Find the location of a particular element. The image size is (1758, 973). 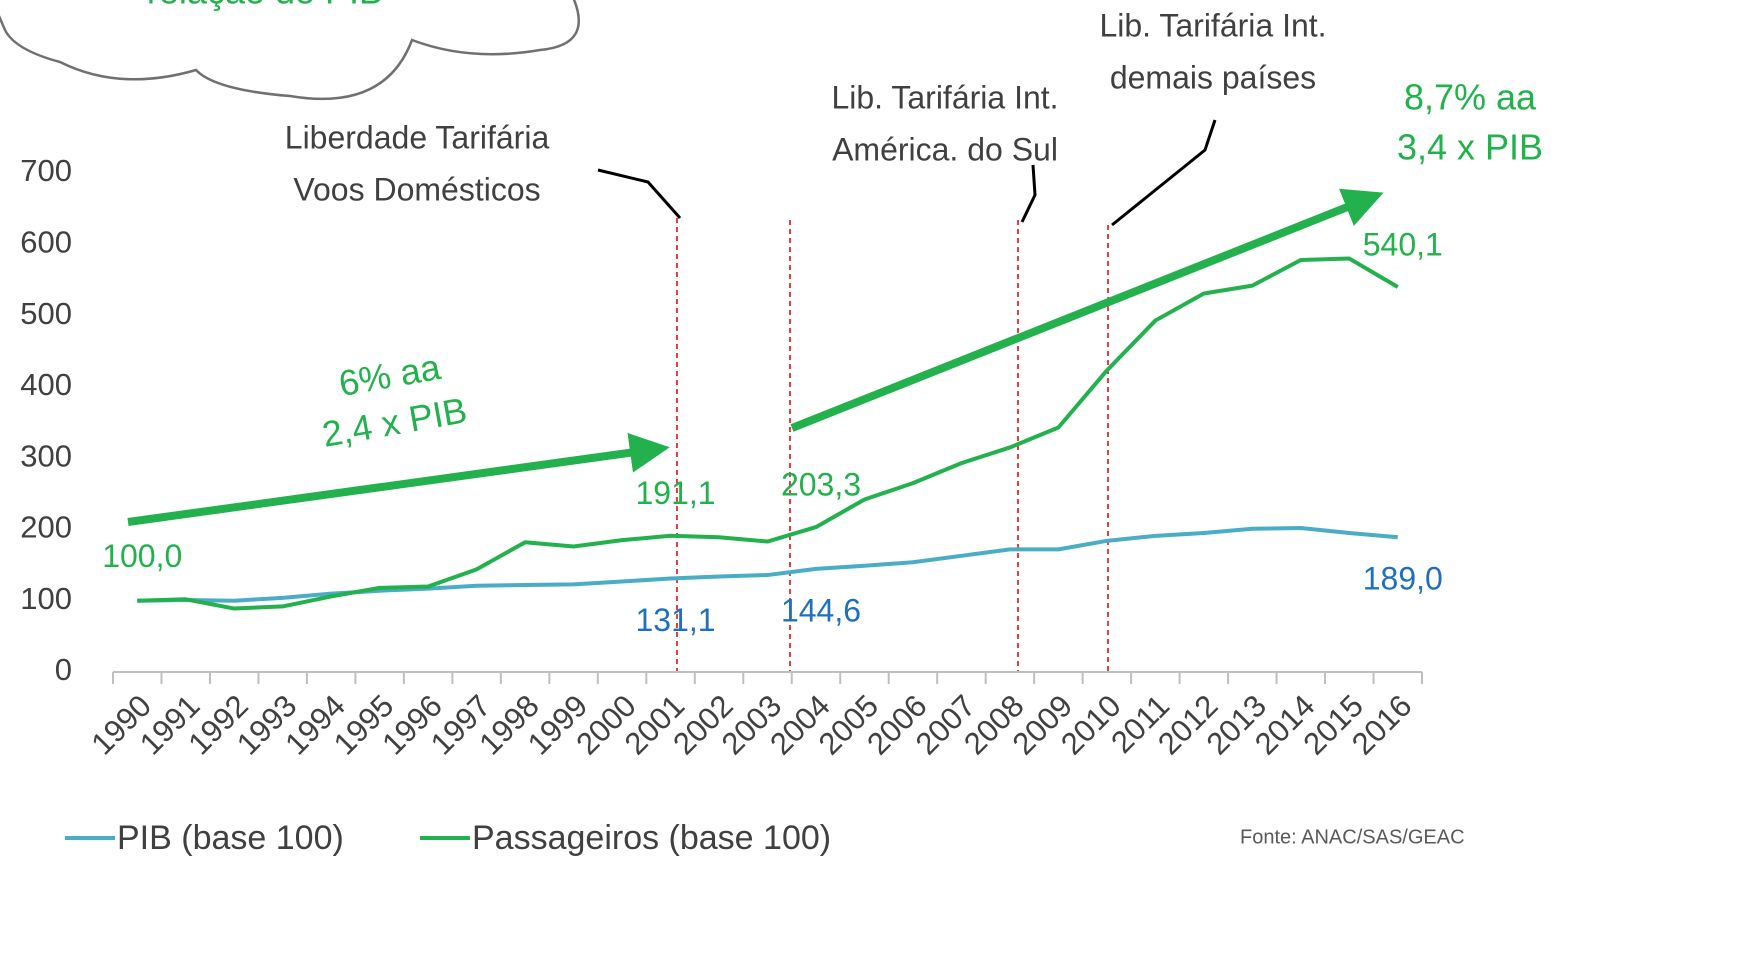

data-label: 203,3 is located at coordinates (821, 485).